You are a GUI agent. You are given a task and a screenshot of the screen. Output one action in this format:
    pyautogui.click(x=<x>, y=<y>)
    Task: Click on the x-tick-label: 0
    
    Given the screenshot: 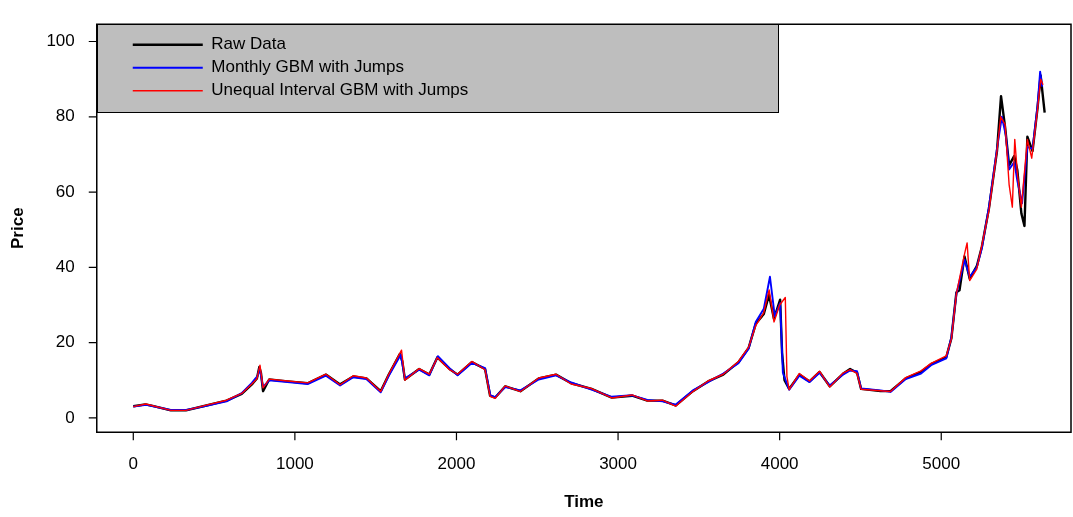 What is the action you would take?
    pyautogui.click(x=133, y=464)
    